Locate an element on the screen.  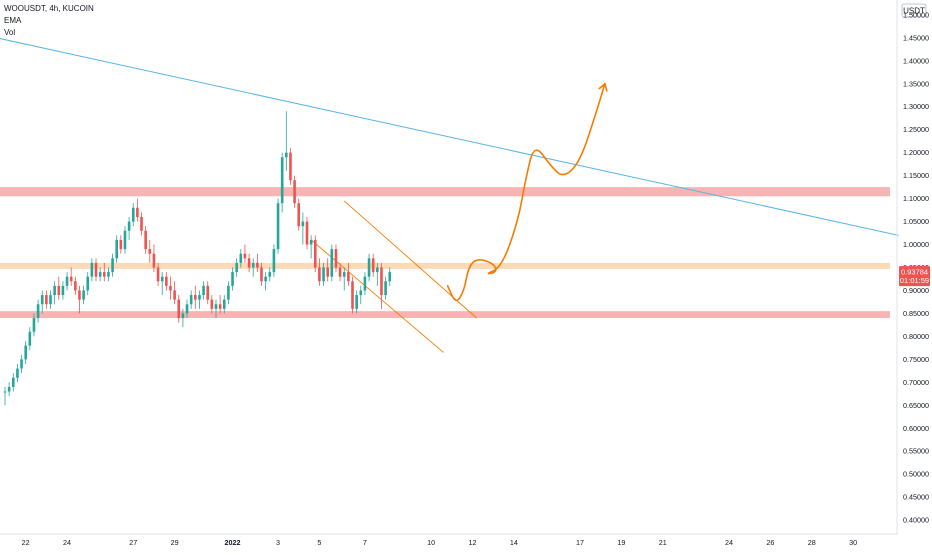
projection-layer is located at coordinates (527, 192).